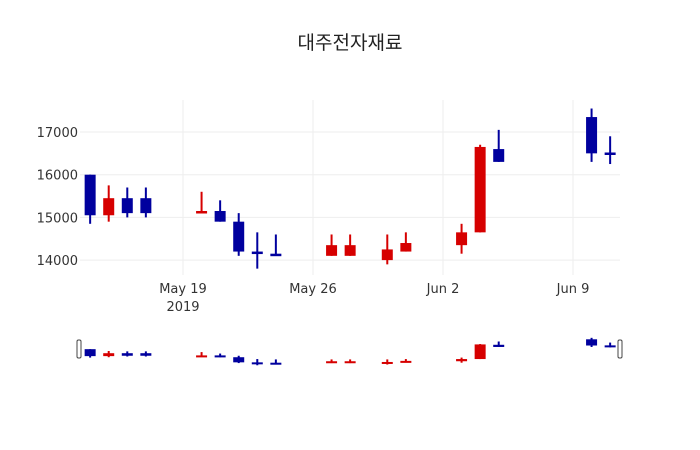 The height and width of the screenshot is (450, 700). What do you see at coordinates (57, 133) in the screenshot?
I see `y-tick-label: 17000` at bounding box center [57, 133].